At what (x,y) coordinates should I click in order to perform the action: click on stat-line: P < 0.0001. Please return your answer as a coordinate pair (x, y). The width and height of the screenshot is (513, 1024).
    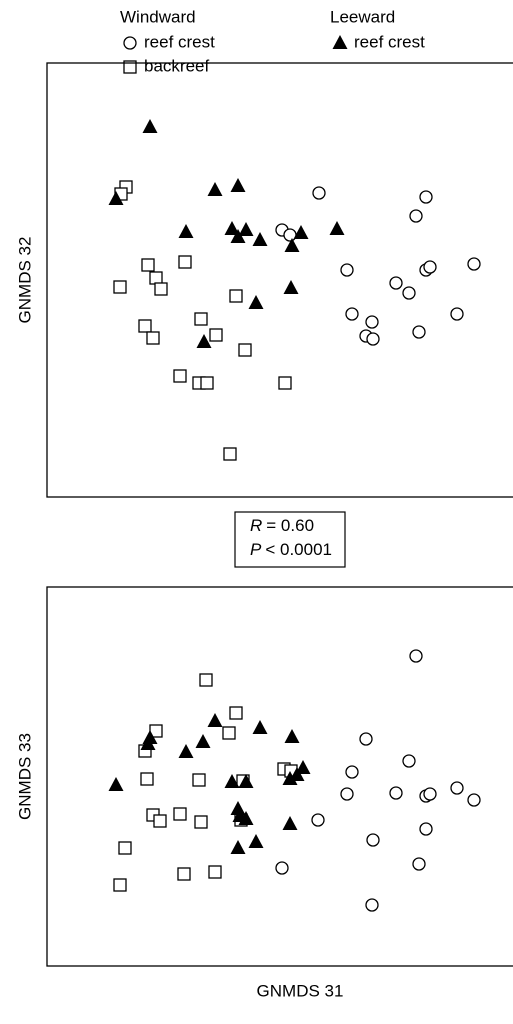
    Looking at the image, I should click on (291, 549).